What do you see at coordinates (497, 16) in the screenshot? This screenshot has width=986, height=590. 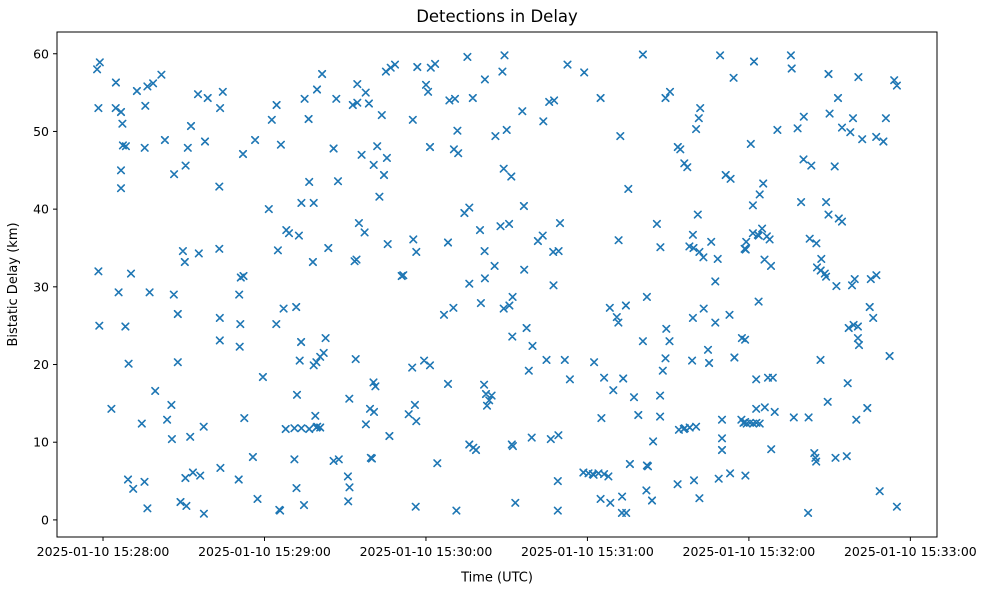 I see `chart-title: Detections in Delay` at bounding box center [497, 16].